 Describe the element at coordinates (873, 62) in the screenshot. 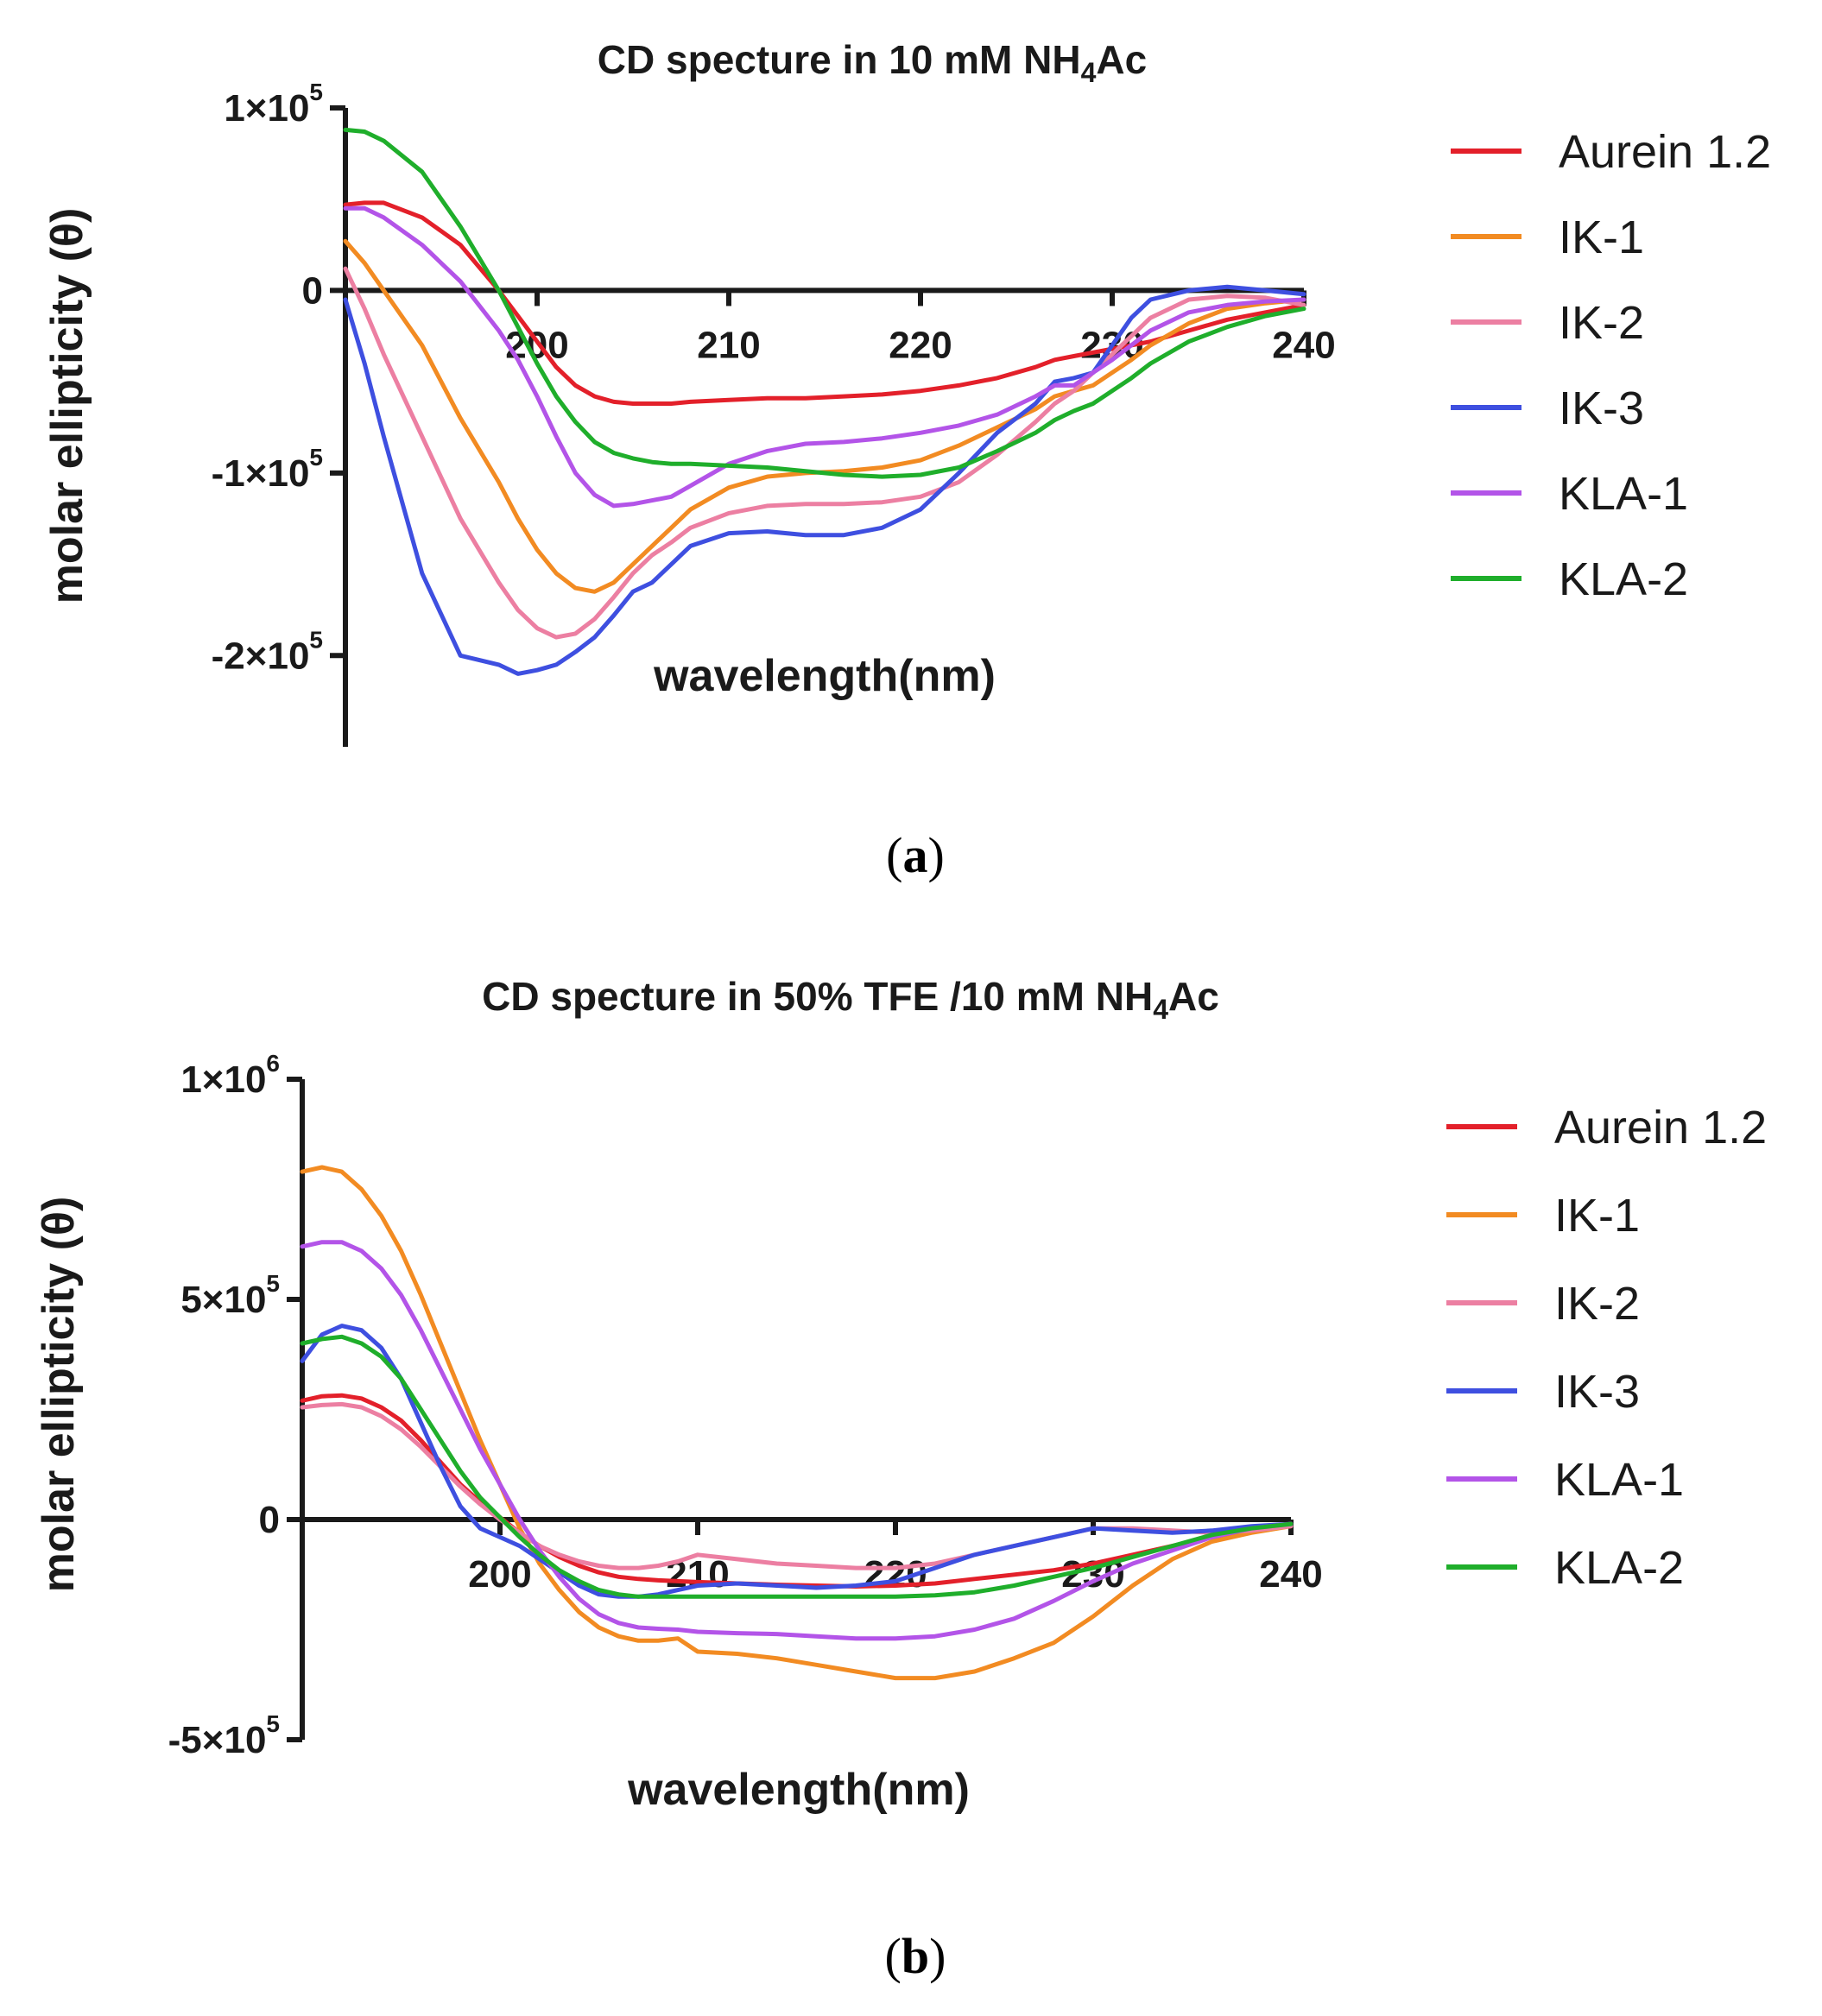

I see `chart-title: CD specture in 10 mM NH4Ac` at that location.